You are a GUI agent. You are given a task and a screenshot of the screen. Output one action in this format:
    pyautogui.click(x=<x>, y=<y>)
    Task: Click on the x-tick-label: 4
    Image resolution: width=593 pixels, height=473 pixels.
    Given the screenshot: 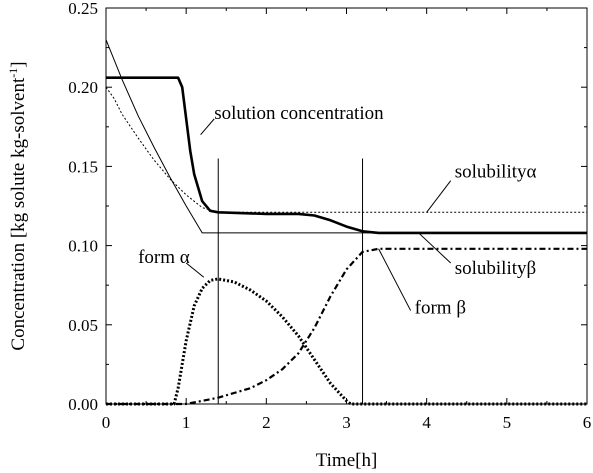 What is the action you would take?
    pyautogui.click(x=426, y=422)
    